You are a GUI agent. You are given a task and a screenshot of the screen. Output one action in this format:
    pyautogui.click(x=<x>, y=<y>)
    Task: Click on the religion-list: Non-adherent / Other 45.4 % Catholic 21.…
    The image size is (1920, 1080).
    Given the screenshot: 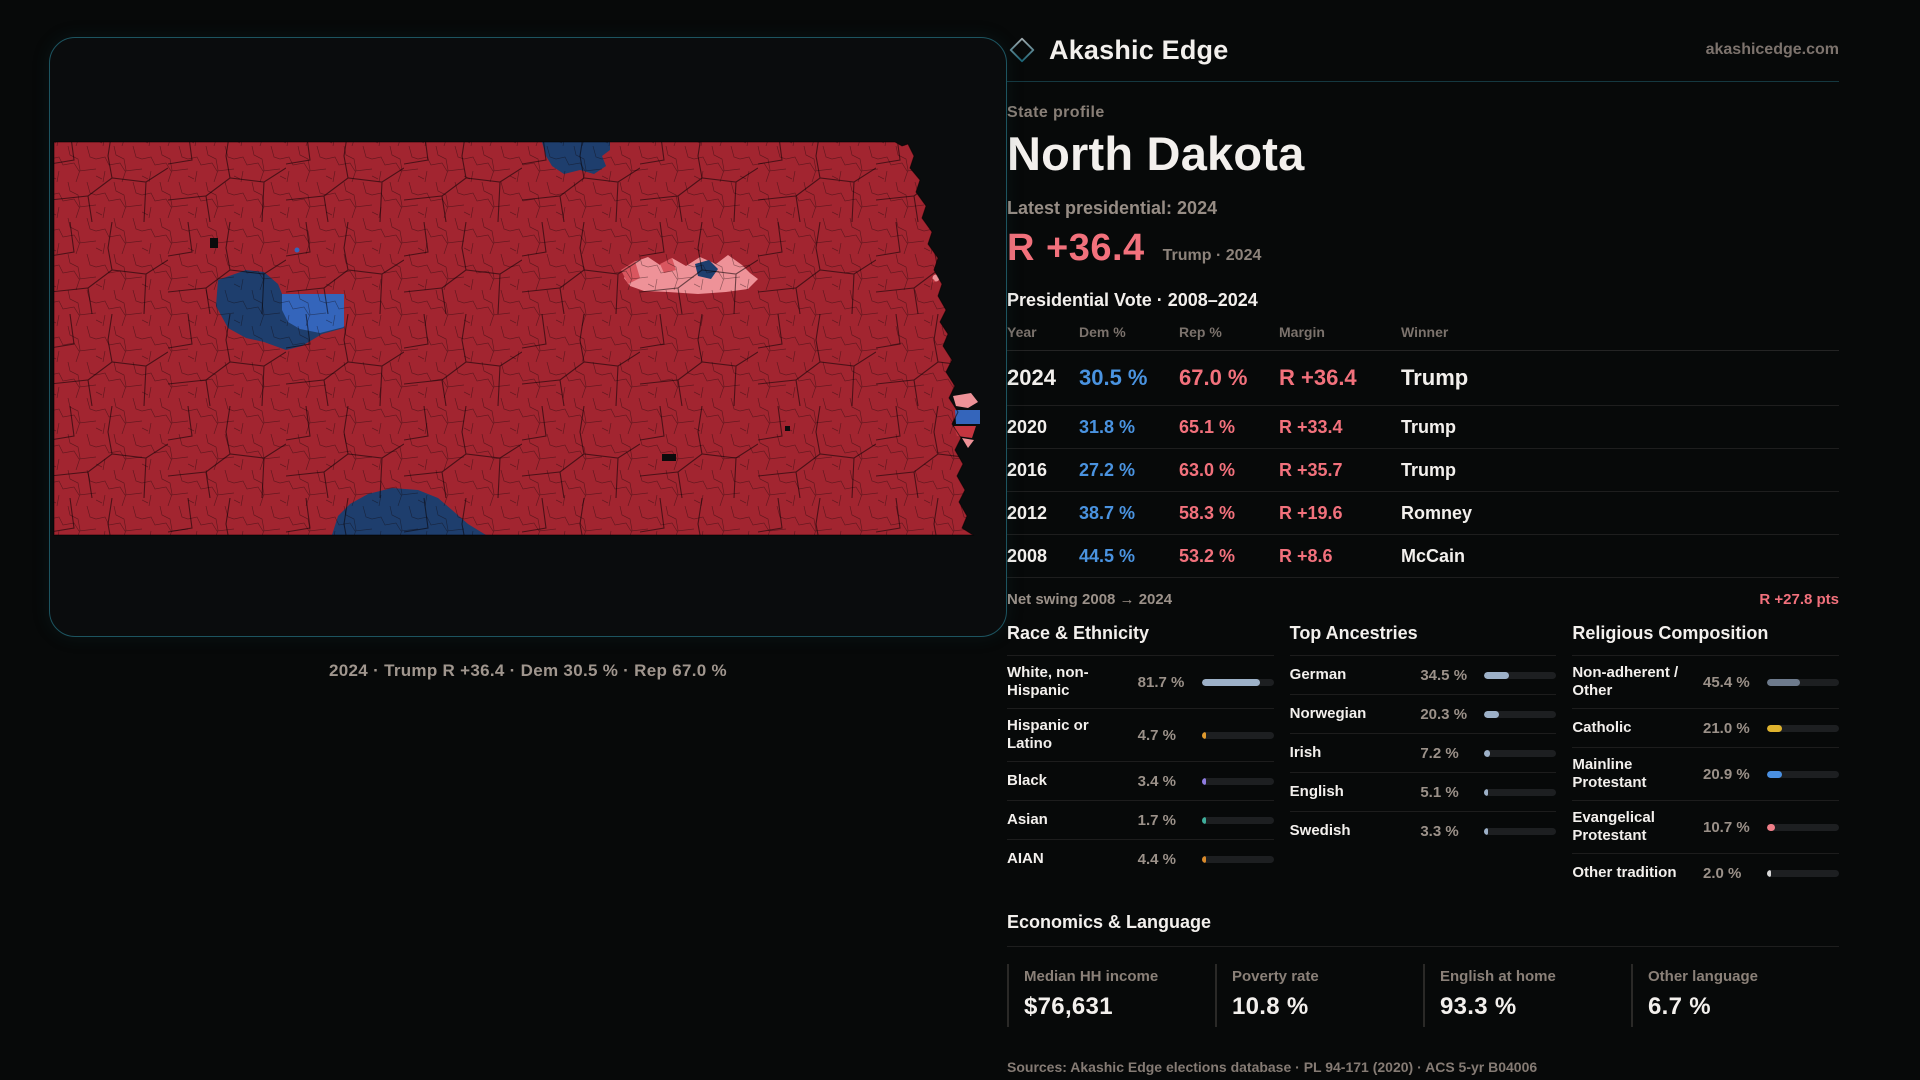 What is the action you would take?
    pyautogui.click(x=1705, y=773)
    